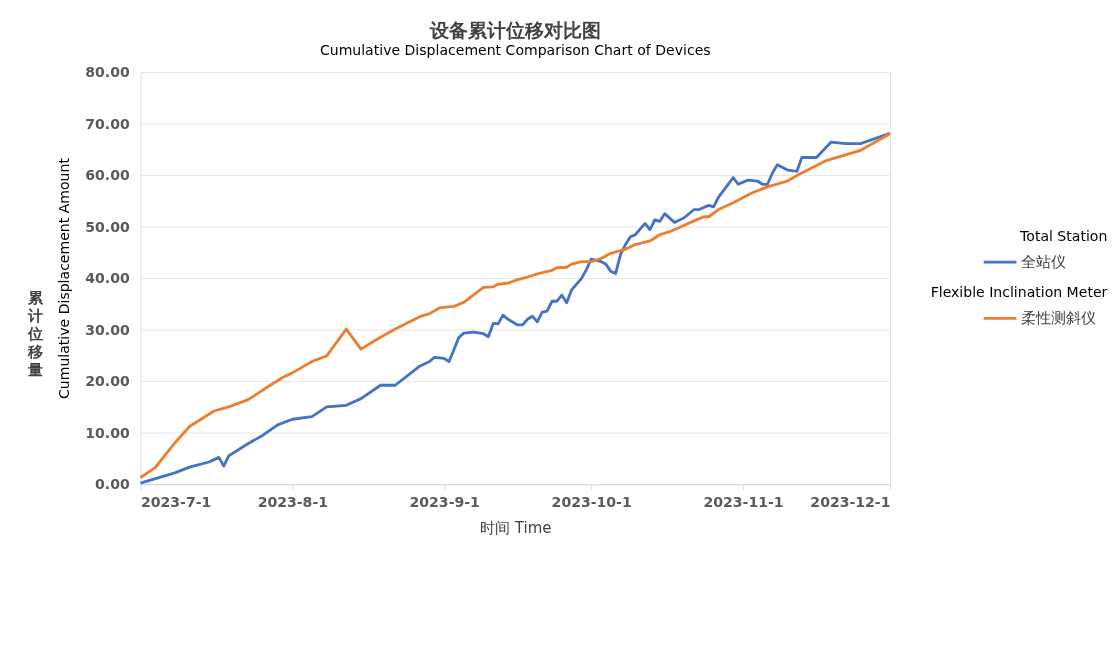 The width and height of the screenshot is (1112, 651). I want to click on y-tick-label: 70.00, so click(107, 123).